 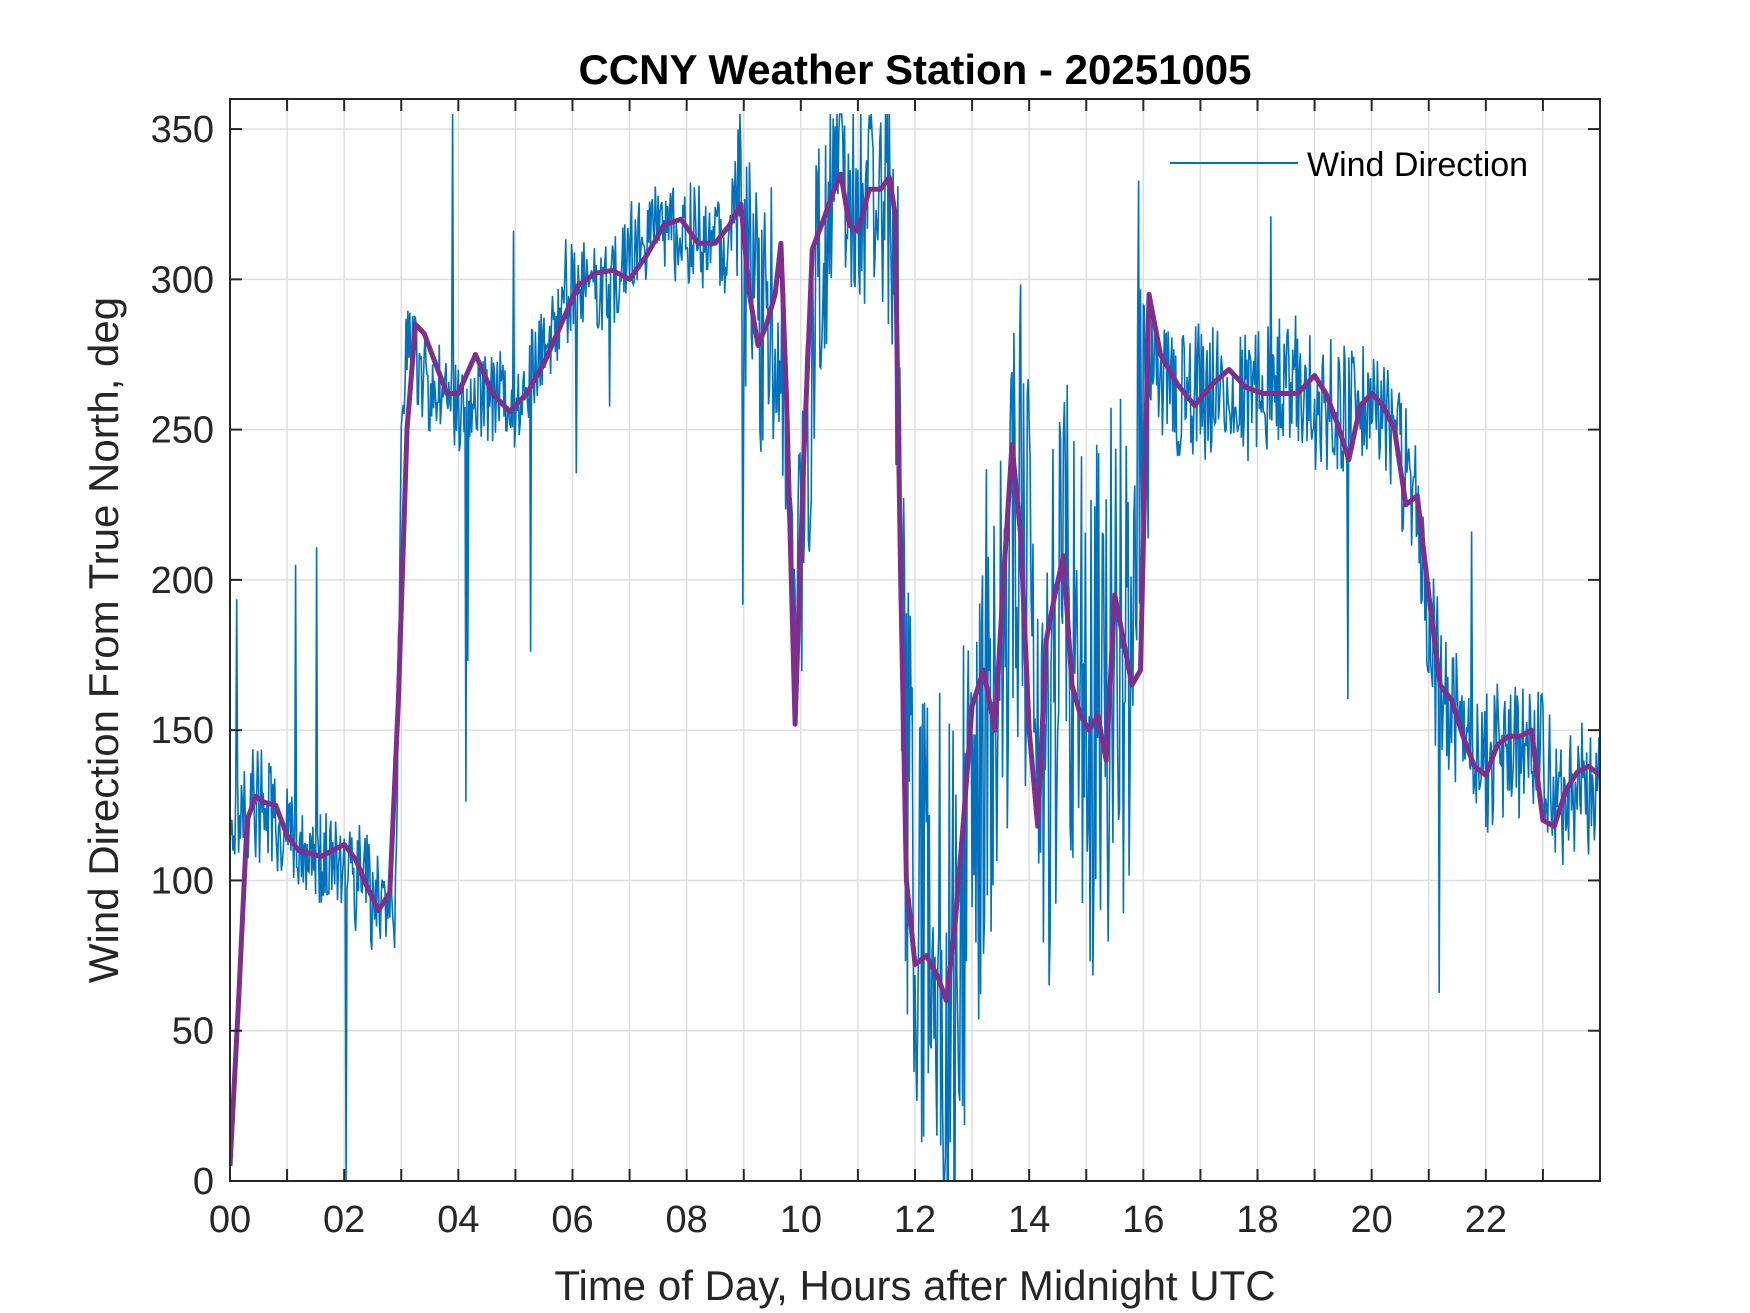 What do you see at coordinates (687, 1220) in the screenshot?
I see `x-tick-label: 08` at bounding box center [687, 1220].